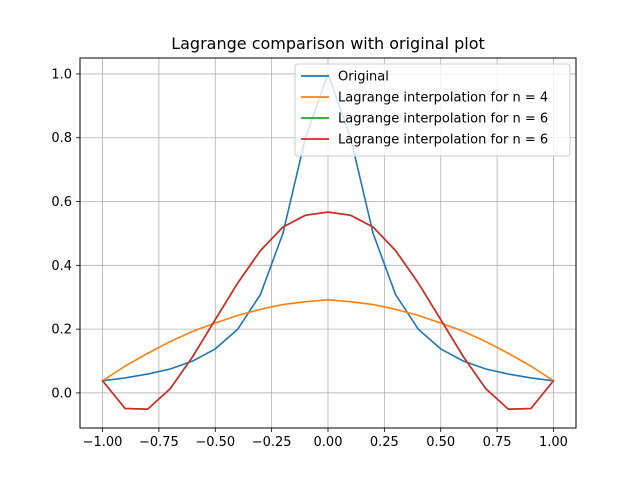 The height and width of the screenshot is (480, 640). Describe the element at coordinates (61, 266) in the screenshot. I see `y-tick-label: 0.4` at that location.